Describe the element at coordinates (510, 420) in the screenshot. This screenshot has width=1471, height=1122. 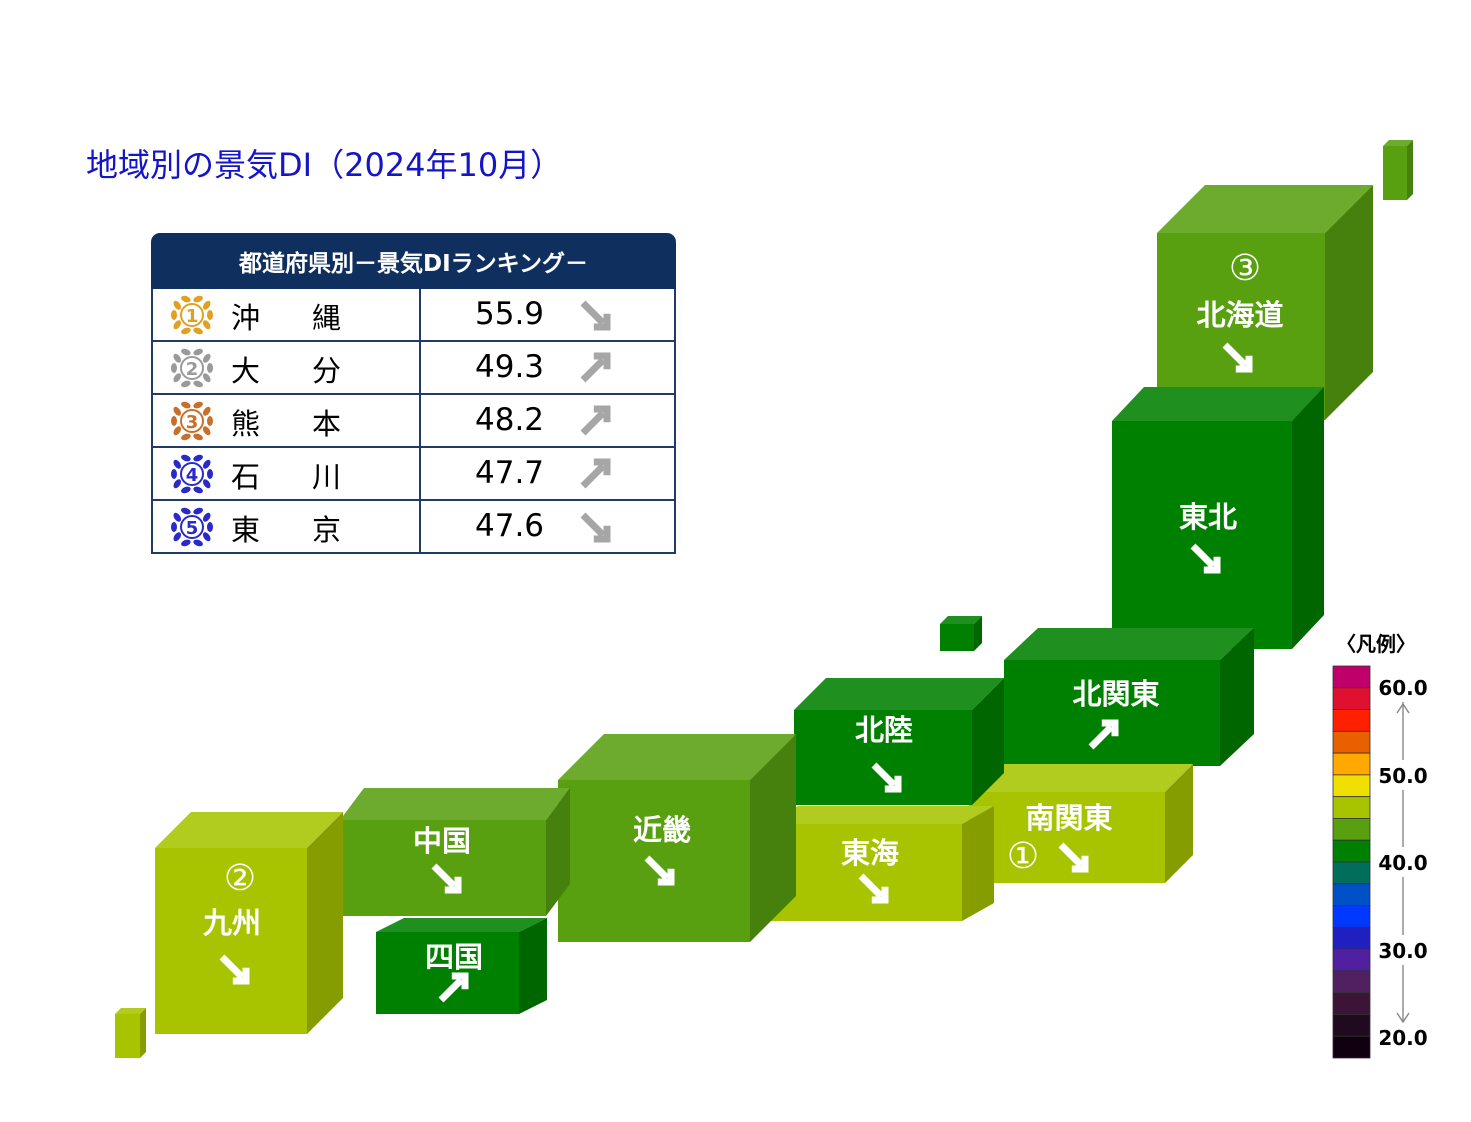
I see `di-value: 48.2` at that location.